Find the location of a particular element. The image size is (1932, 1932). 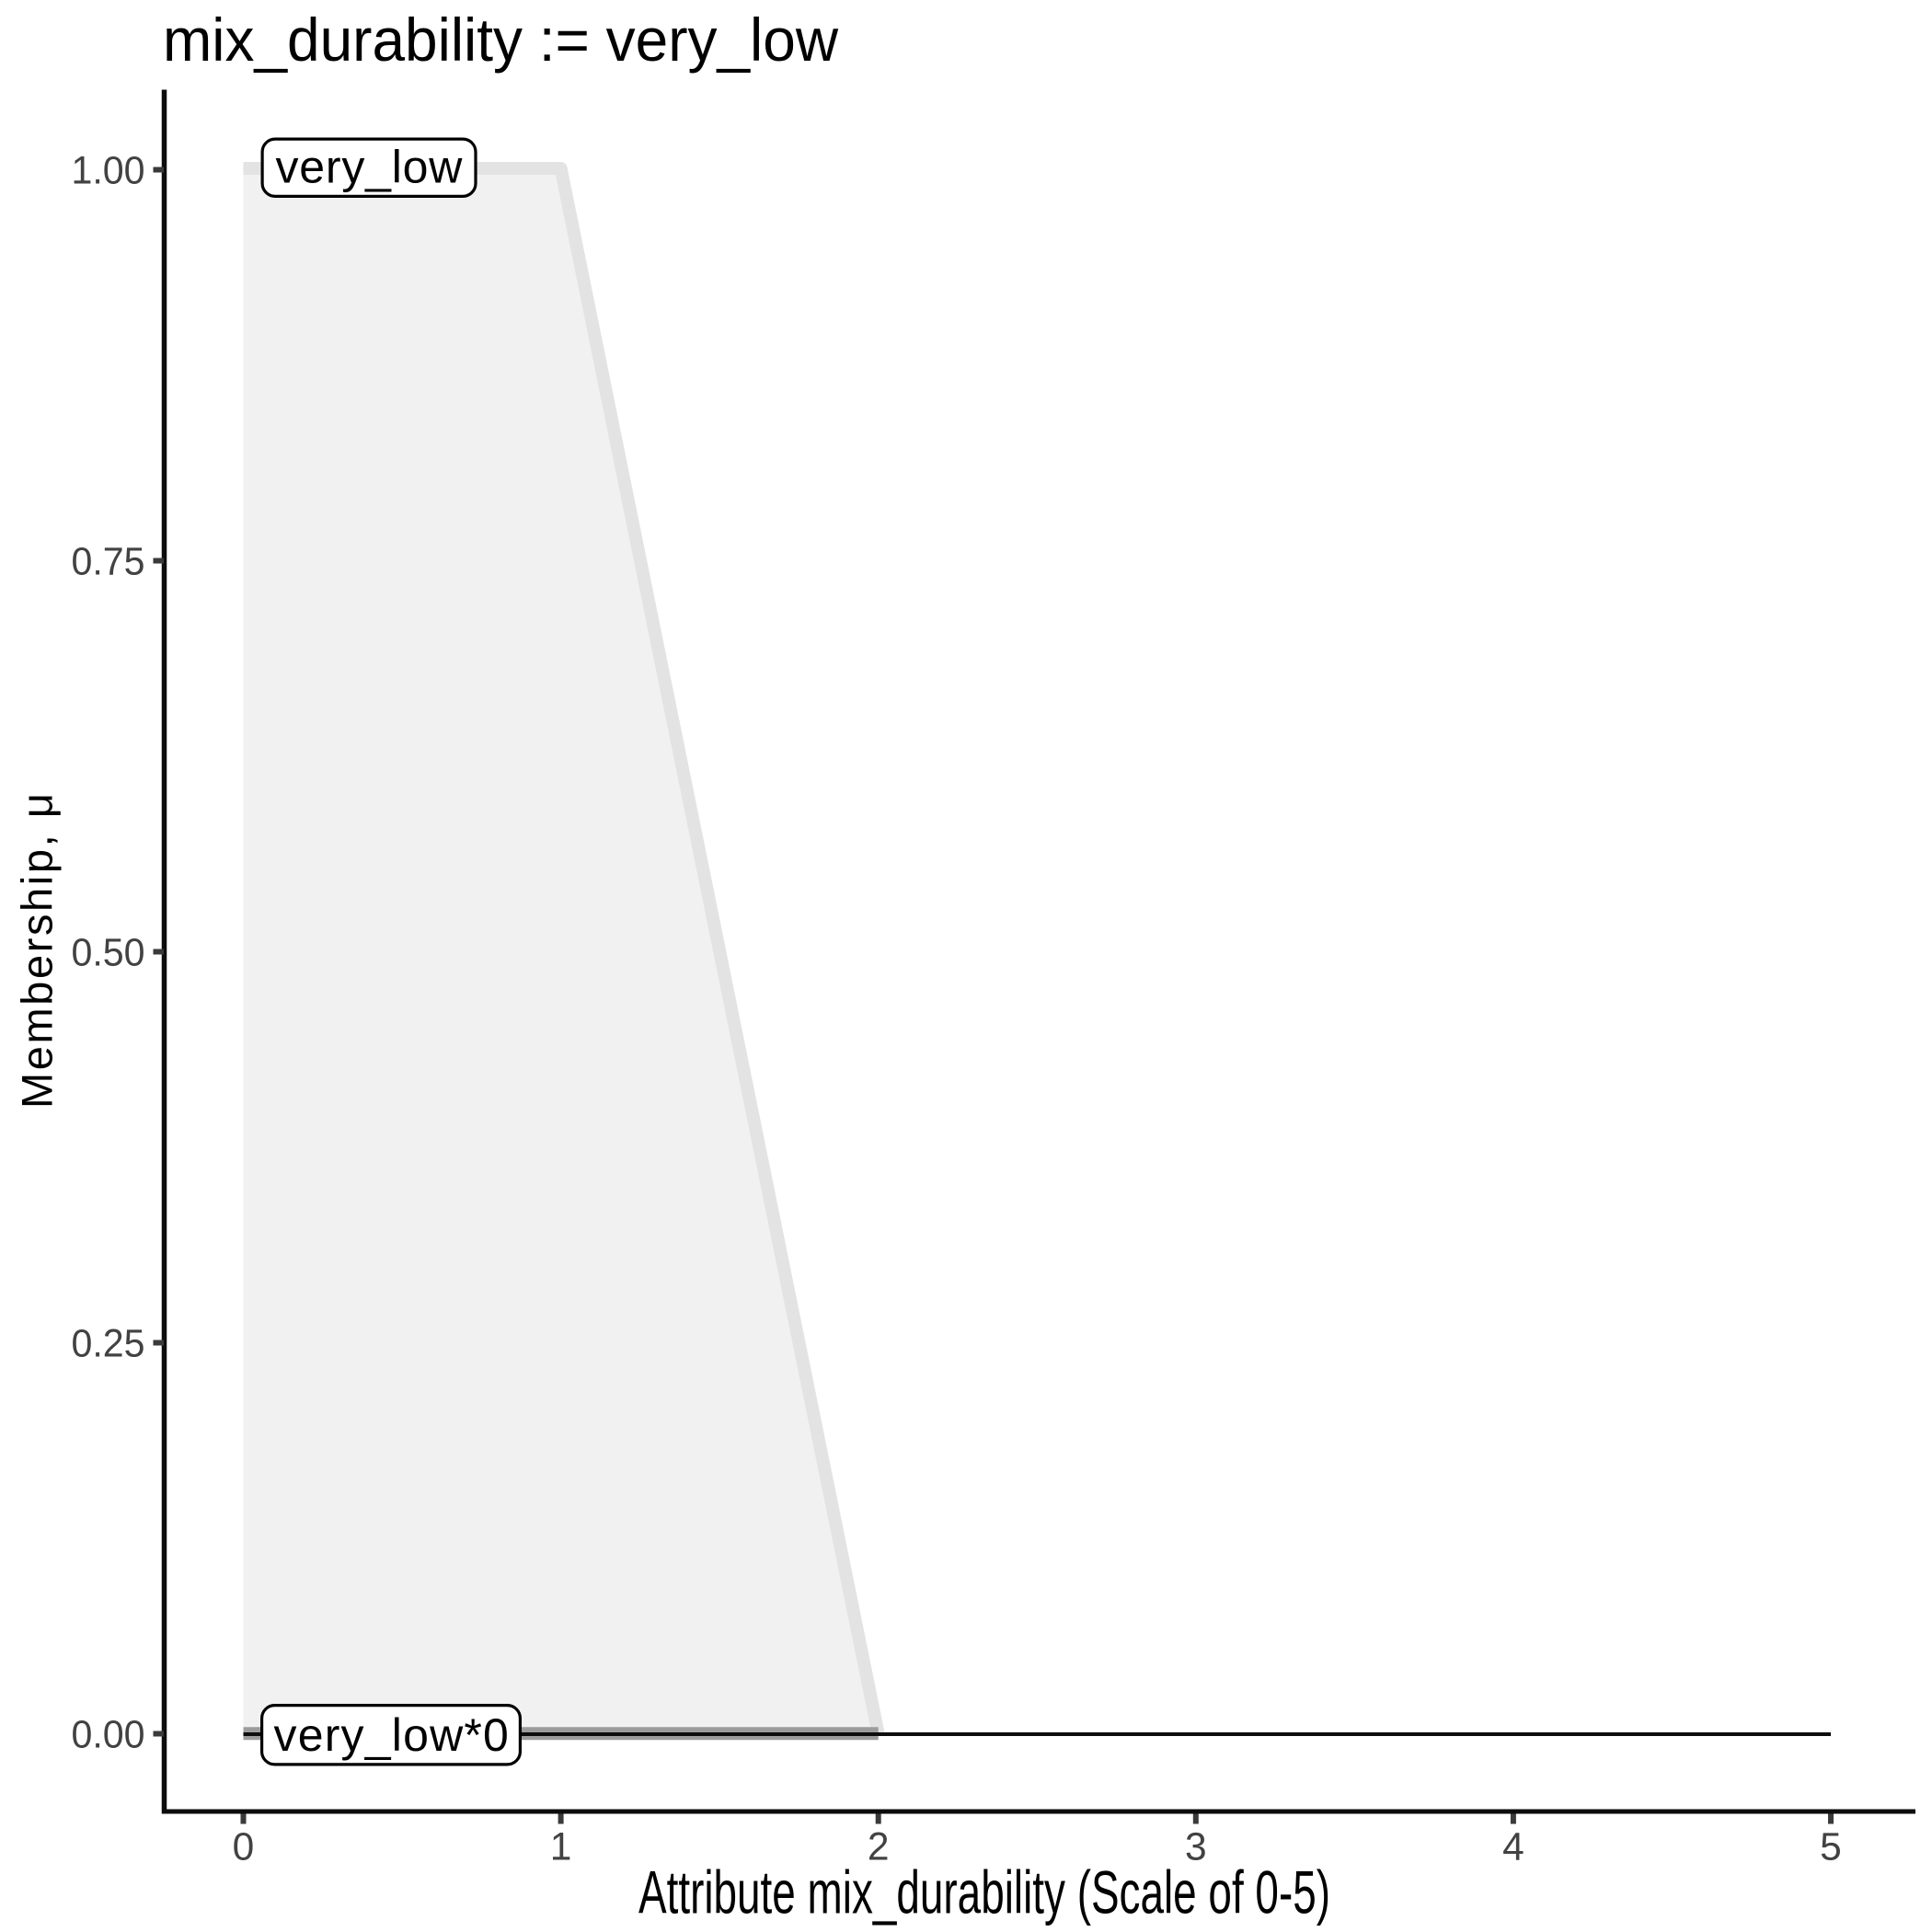

svg-text:Attribute mix_durability (Scal: Attribute mix_durability (Scale of 0-5) is located at coordinates (984, 1892).